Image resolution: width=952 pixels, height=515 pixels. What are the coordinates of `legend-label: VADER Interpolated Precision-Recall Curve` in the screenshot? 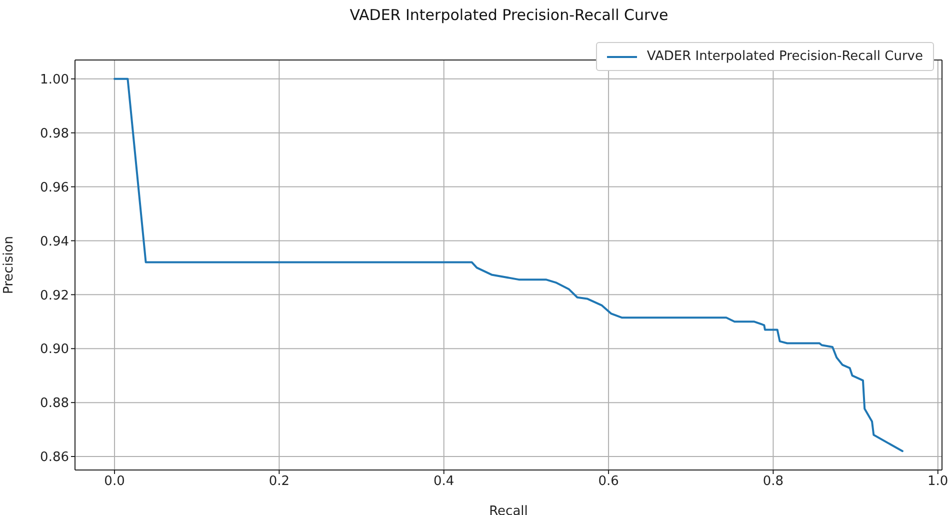 It's located at (784, 56).